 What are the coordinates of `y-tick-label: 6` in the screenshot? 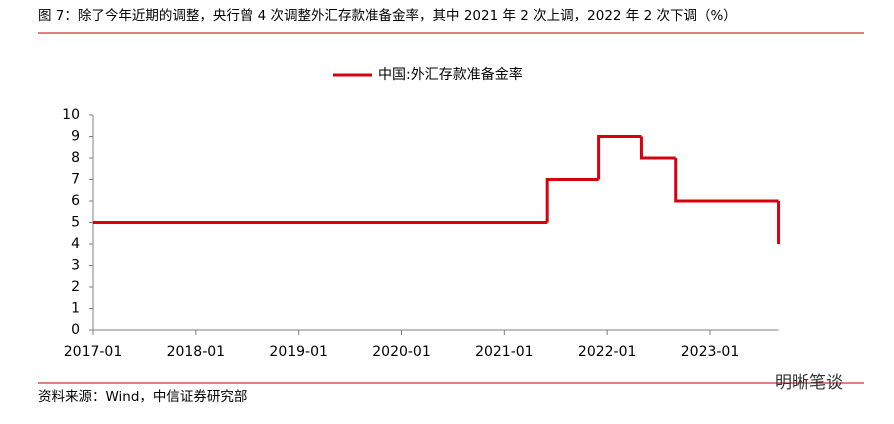 It's located at (75, 201).